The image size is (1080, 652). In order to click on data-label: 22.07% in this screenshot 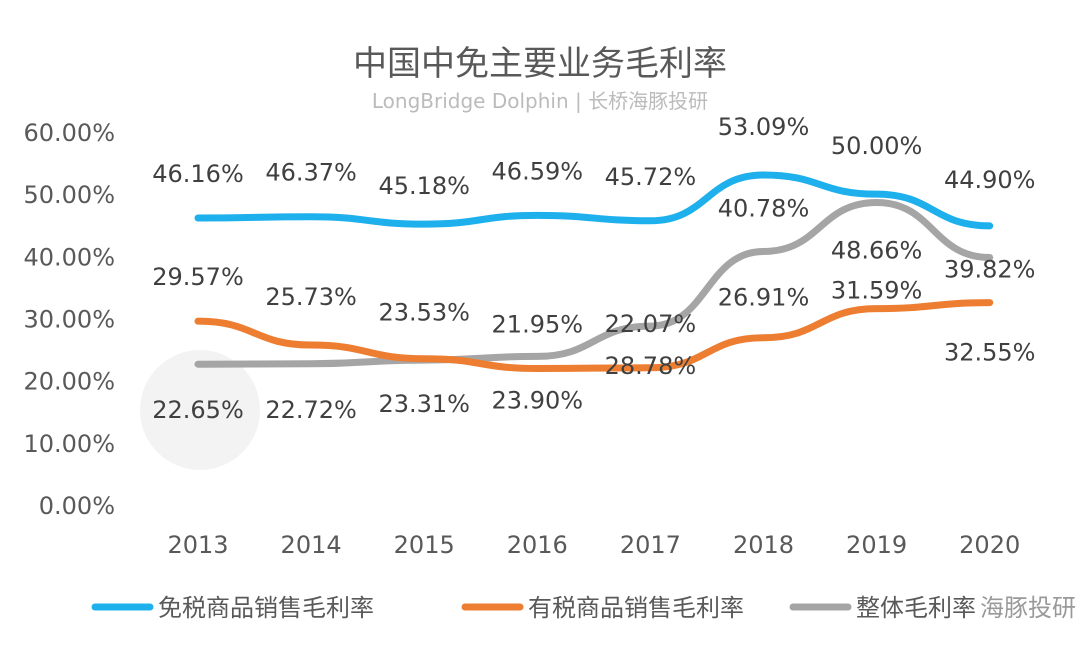, I will do `click(651, 324)`.